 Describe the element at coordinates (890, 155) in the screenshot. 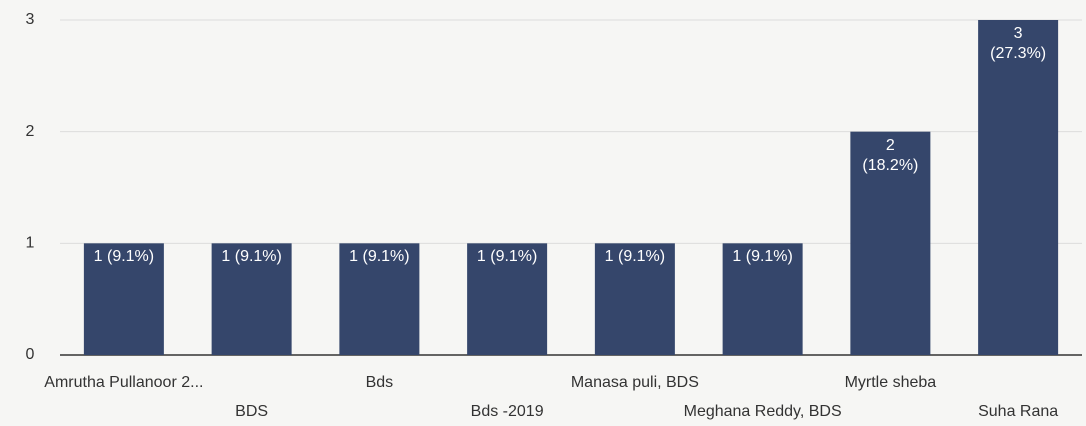

I see `value-label: 2 (18.2%)` at that location.